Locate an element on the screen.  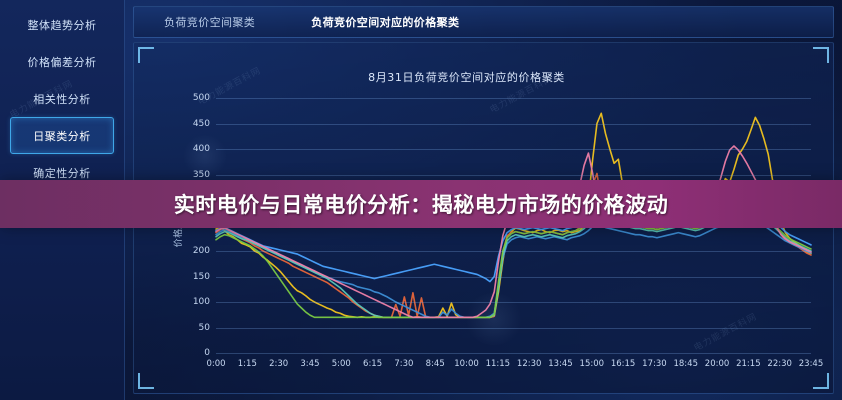
x-axis-tick: 18:45 is located at coordinates (685, 364).